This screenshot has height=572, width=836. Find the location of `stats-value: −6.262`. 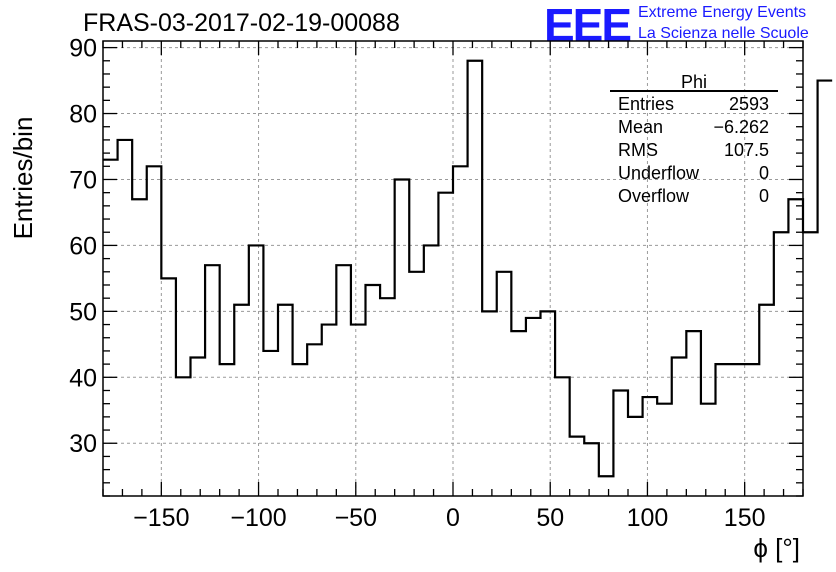

stats-value: −6.262 is located at coordinates (741, 127).